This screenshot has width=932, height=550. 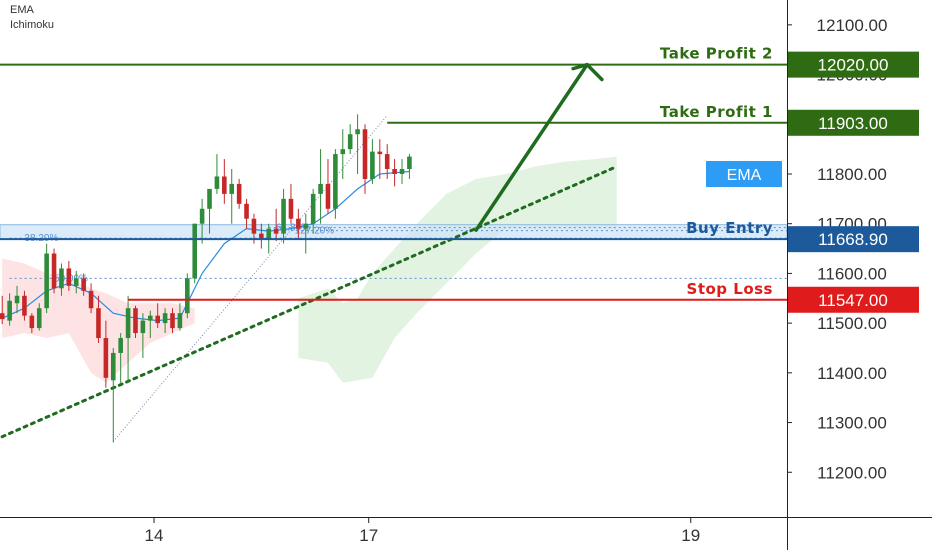 I want to click on level-name-stop-loss: Stop Loss, so click(x=730, y=289).